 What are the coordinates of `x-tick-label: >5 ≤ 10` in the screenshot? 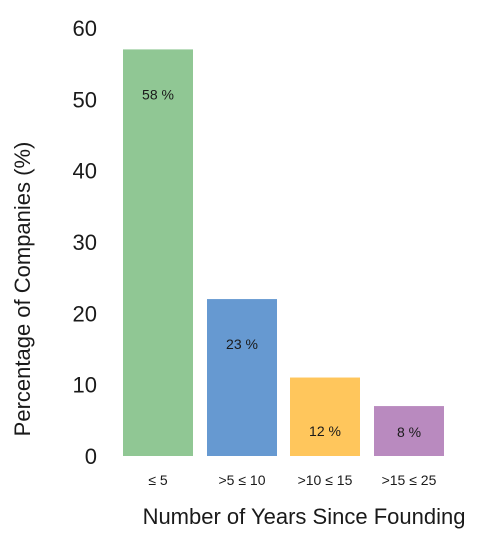 It's located at (242, 480).